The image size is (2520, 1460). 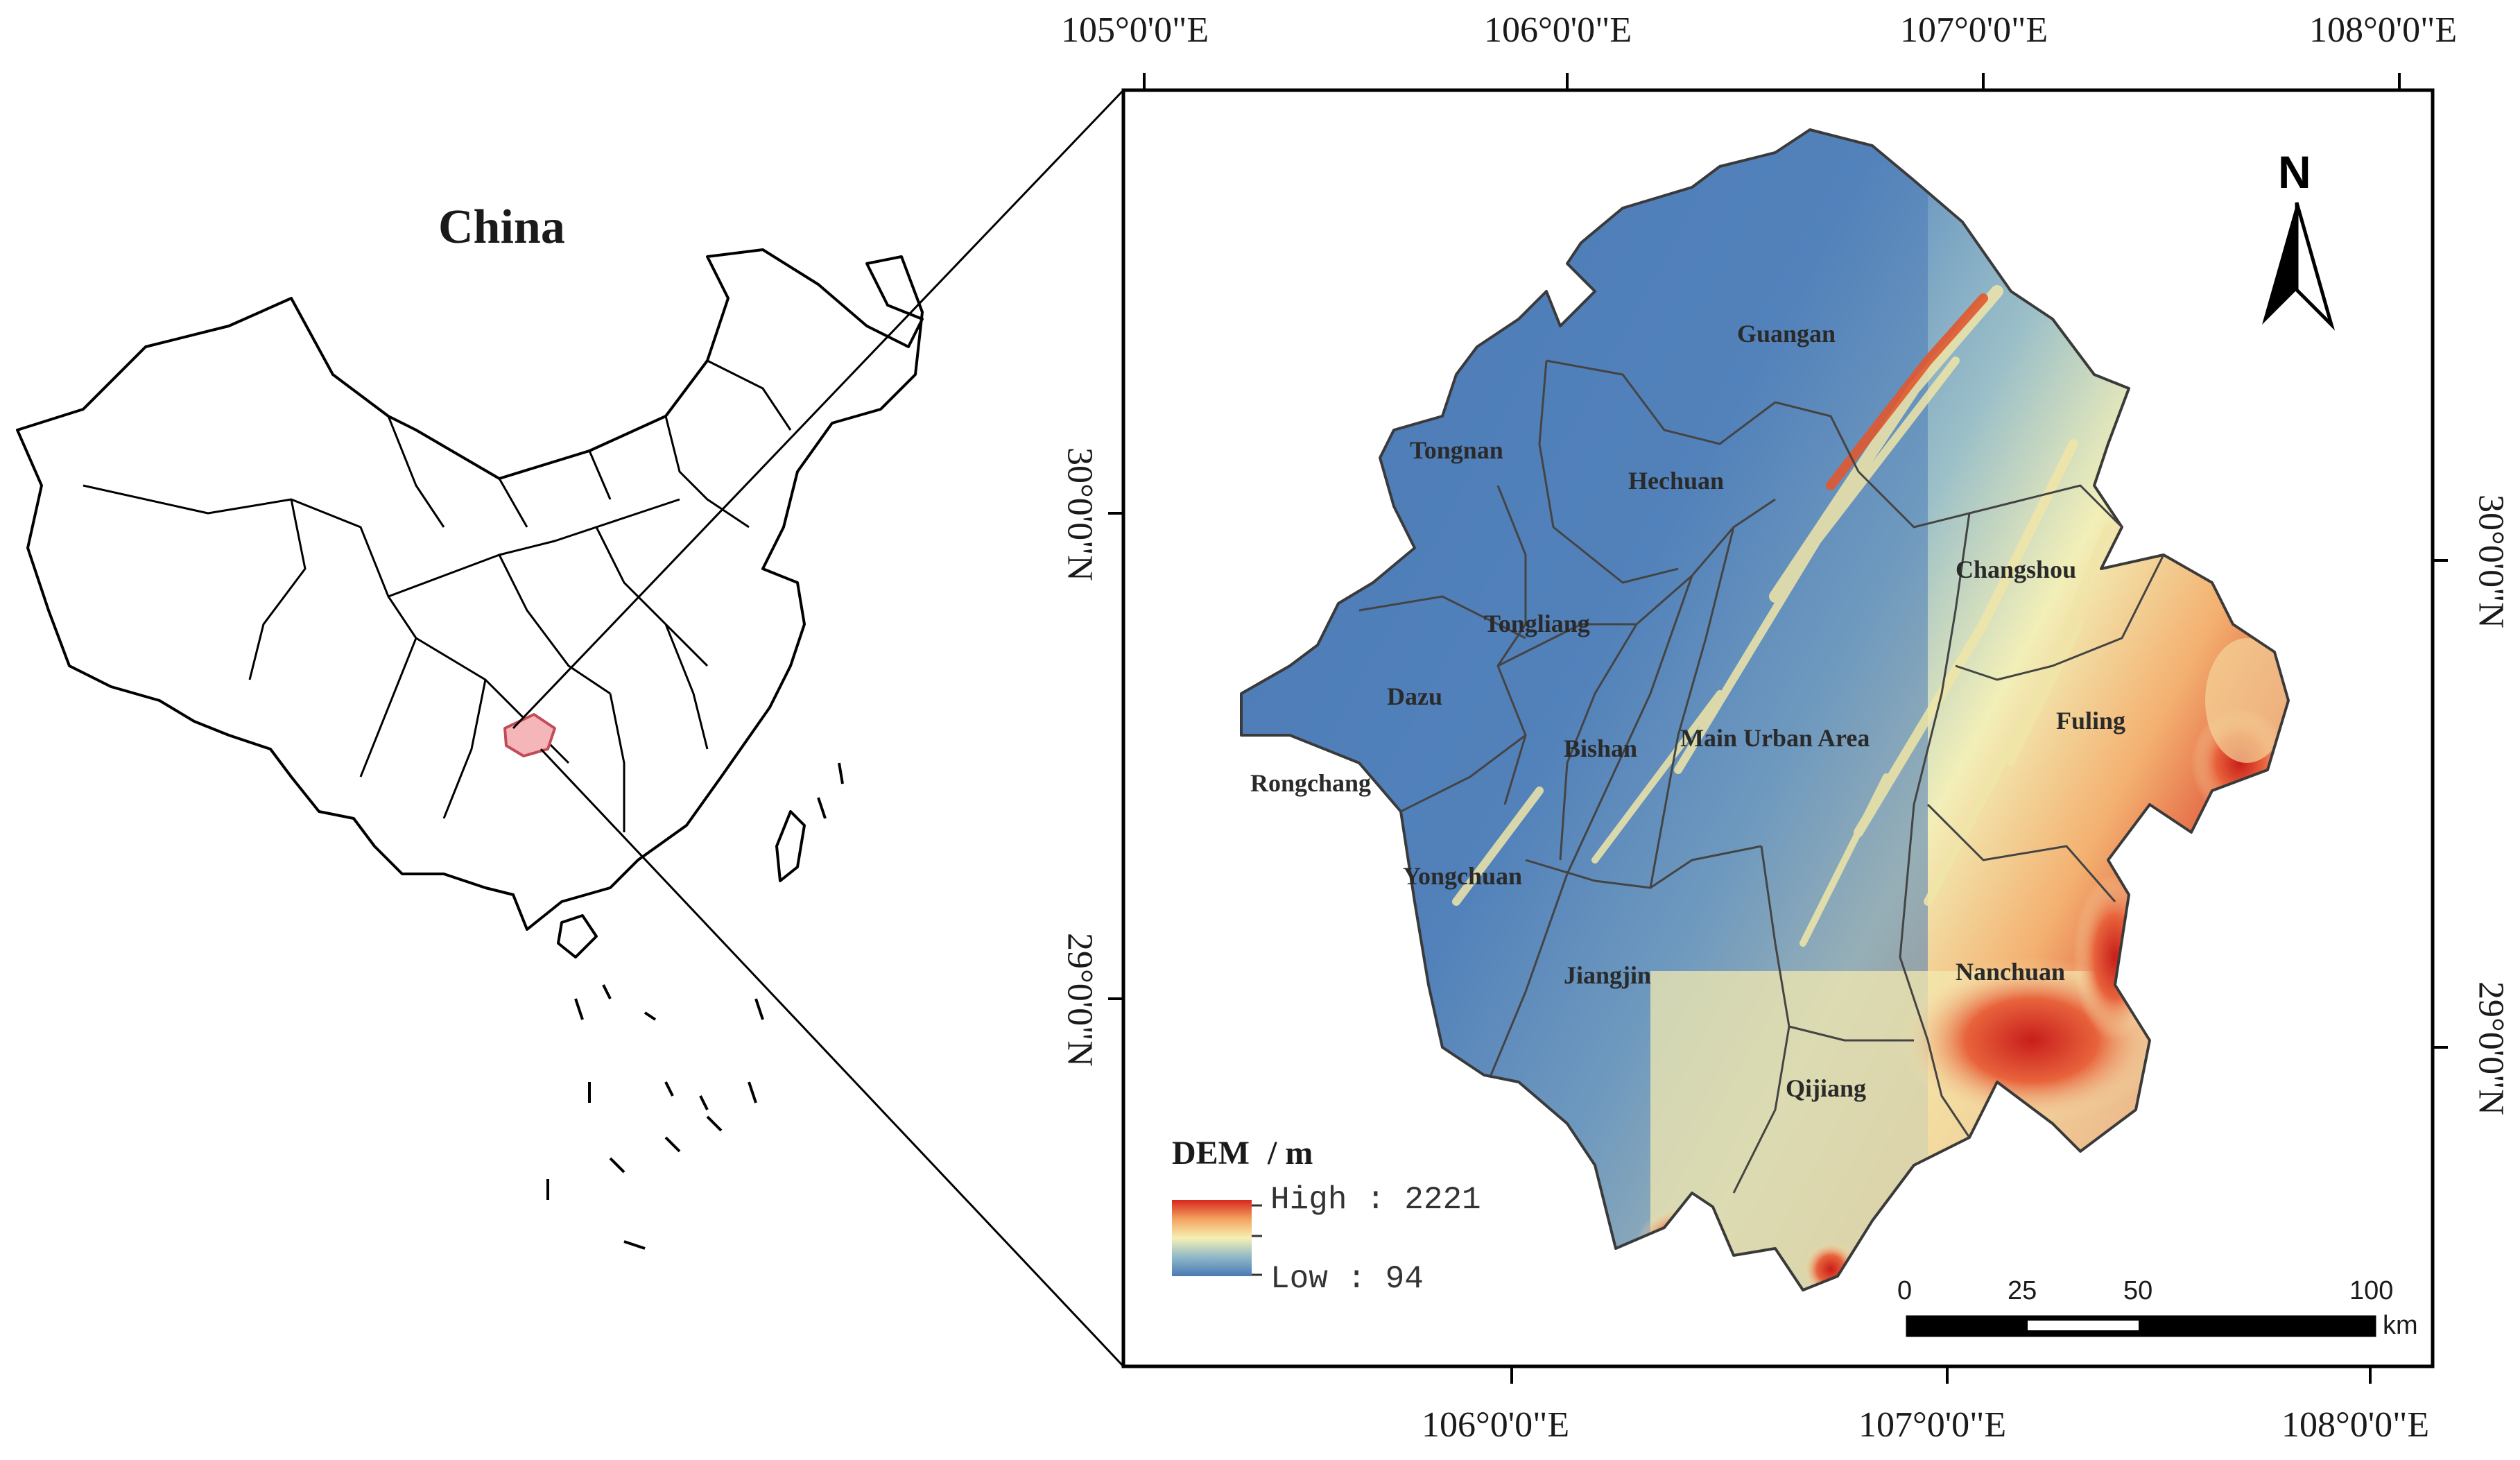 What do you see at coordinates (2016, 570) in the screenshot?
I see `county-label-changshou: Changshou` at bounding box center [2016, 570].